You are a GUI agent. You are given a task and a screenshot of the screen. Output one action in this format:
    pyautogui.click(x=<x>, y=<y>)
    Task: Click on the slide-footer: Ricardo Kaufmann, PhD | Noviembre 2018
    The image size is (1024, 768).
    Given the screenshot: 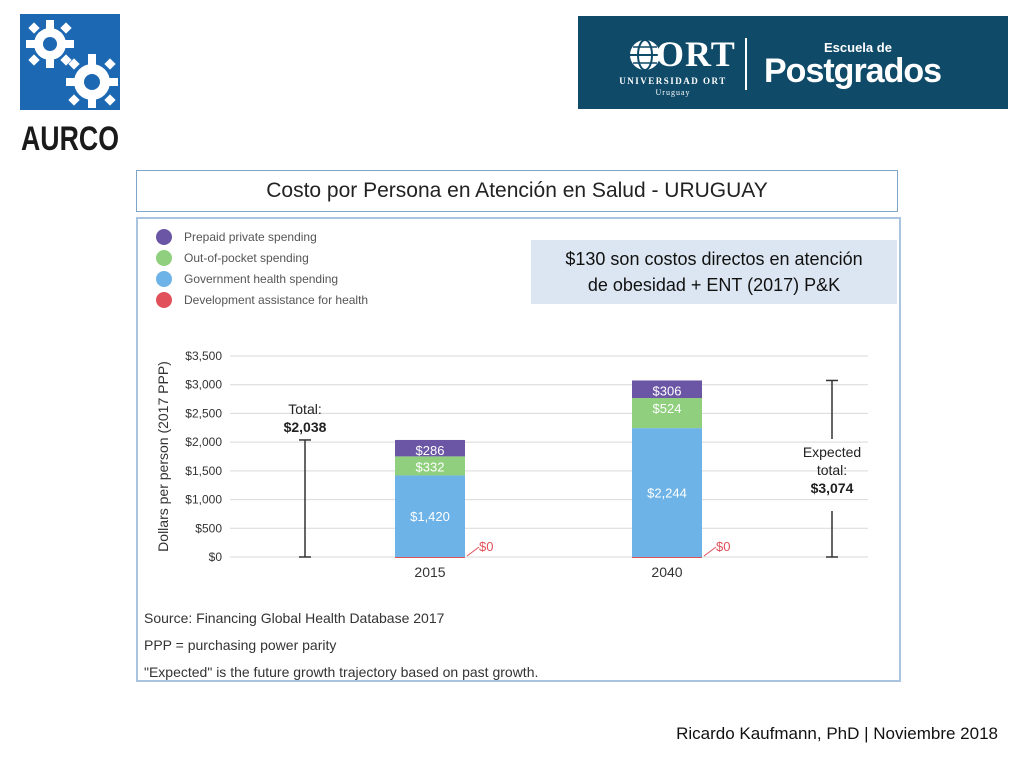 What is the action you would take?
    pyautogui.click(x=837, y=733)
    